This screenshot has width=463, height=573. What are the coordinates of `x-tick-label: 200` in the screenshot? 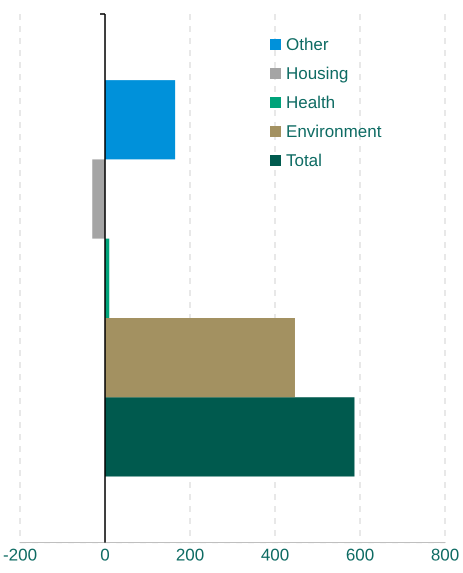 It's located at (190, 554).